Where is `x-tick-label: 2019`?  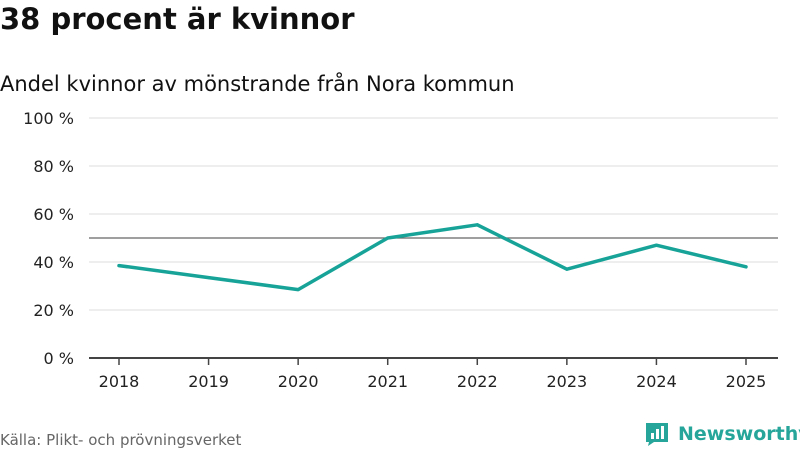
x-tick-label: 2019 is located at coordinates (208, 381).